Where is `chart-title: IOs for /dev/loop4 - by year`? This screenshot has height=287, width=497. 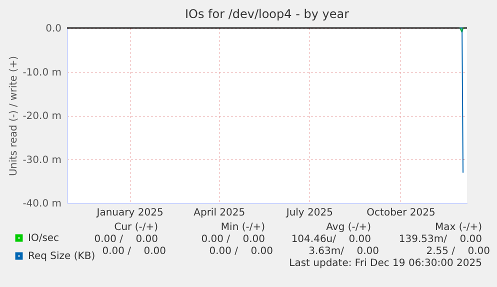
chart-title: IOs for /dev/loop4 - by year is located at coordinates (267, 14).